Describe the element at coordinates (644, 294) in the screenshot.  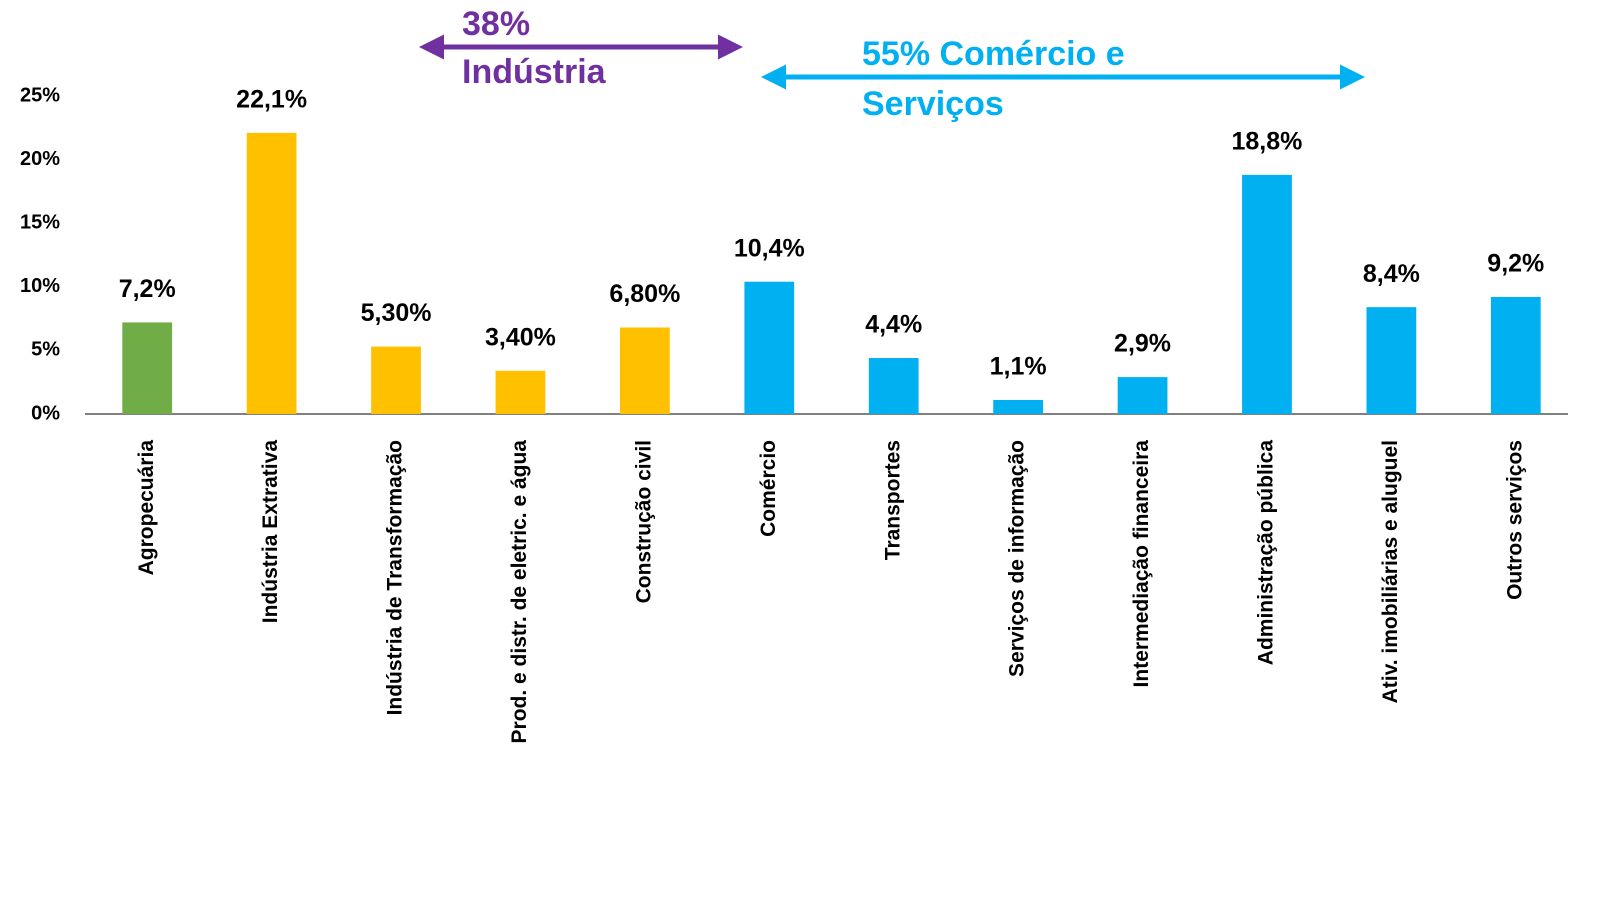
I see `data-label: 6,80%` at that location.